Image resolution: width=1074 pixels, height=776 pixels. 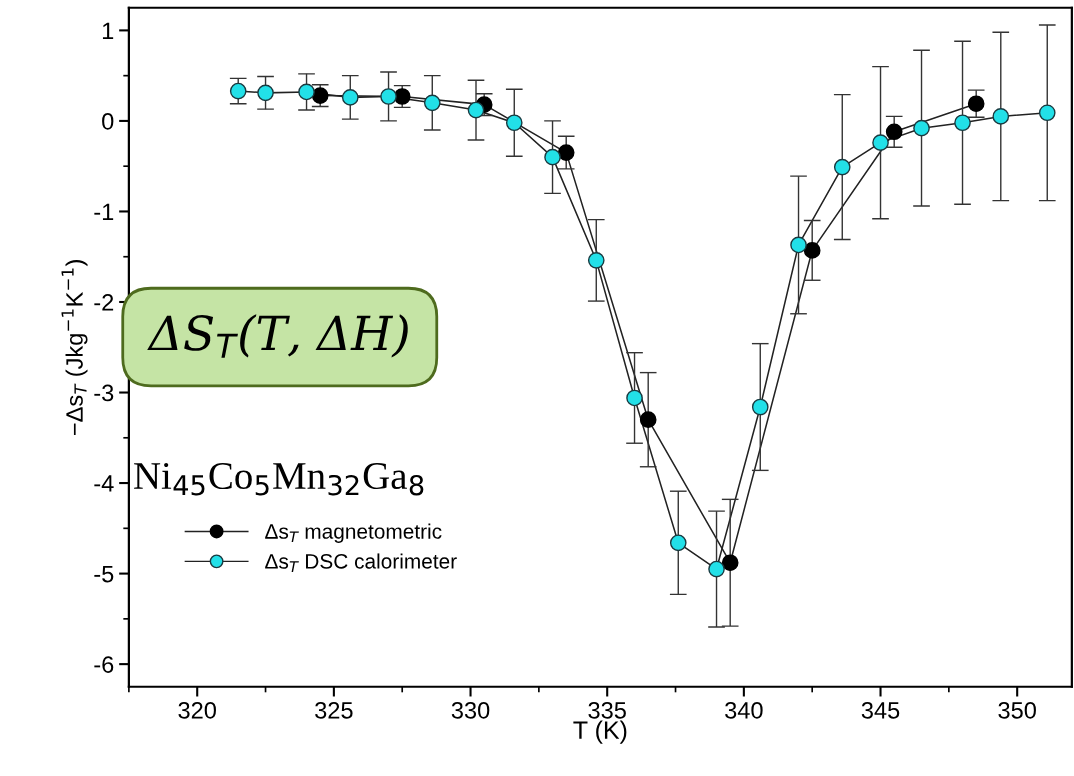 What do you see at coordinates (104, 393) in the screenshot?
I see `y-tick-label: -3` at bounding box center [104, 393].